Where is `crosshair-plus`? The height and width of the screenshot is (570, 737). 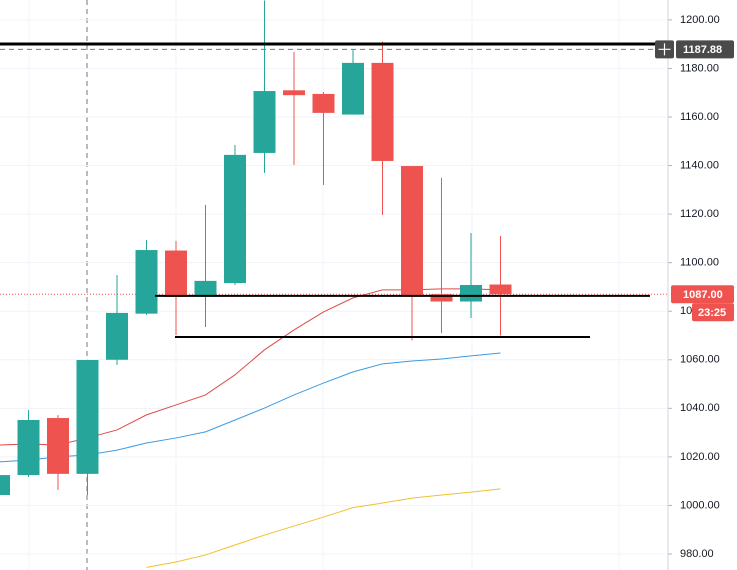 crosshair-plus is located at coordinates (664, 49).